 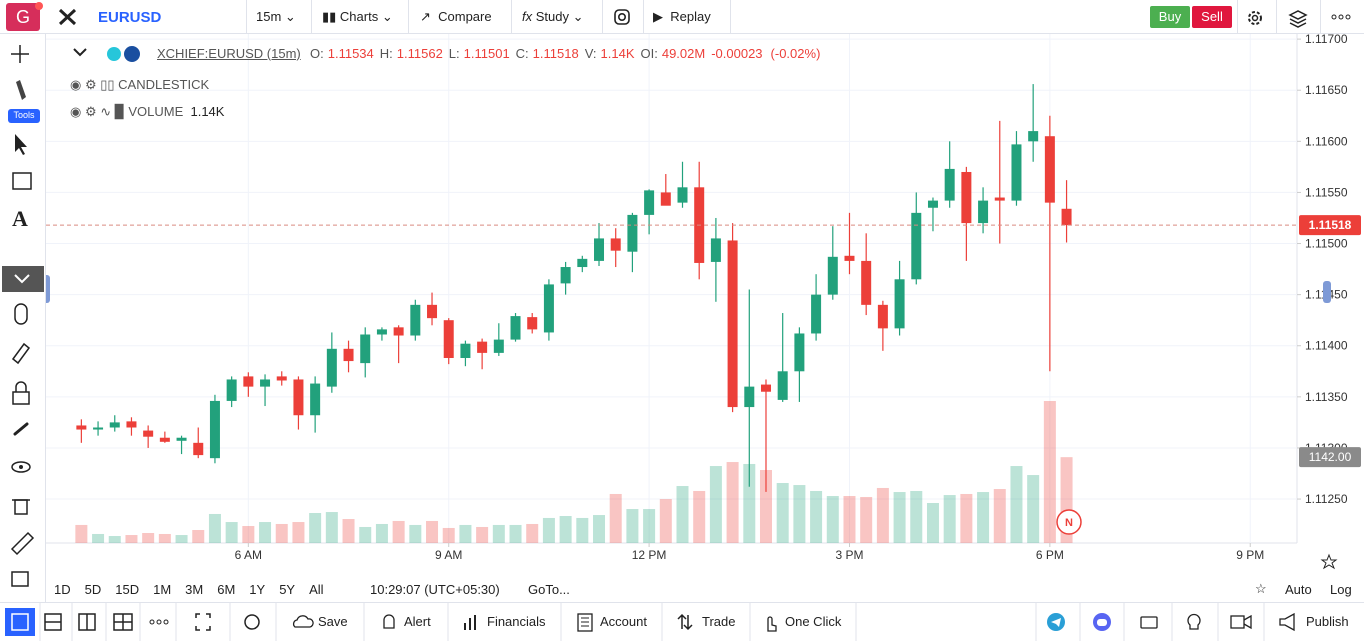 I want to click on interval: 15m ⌄, so click(x=276, y=16).